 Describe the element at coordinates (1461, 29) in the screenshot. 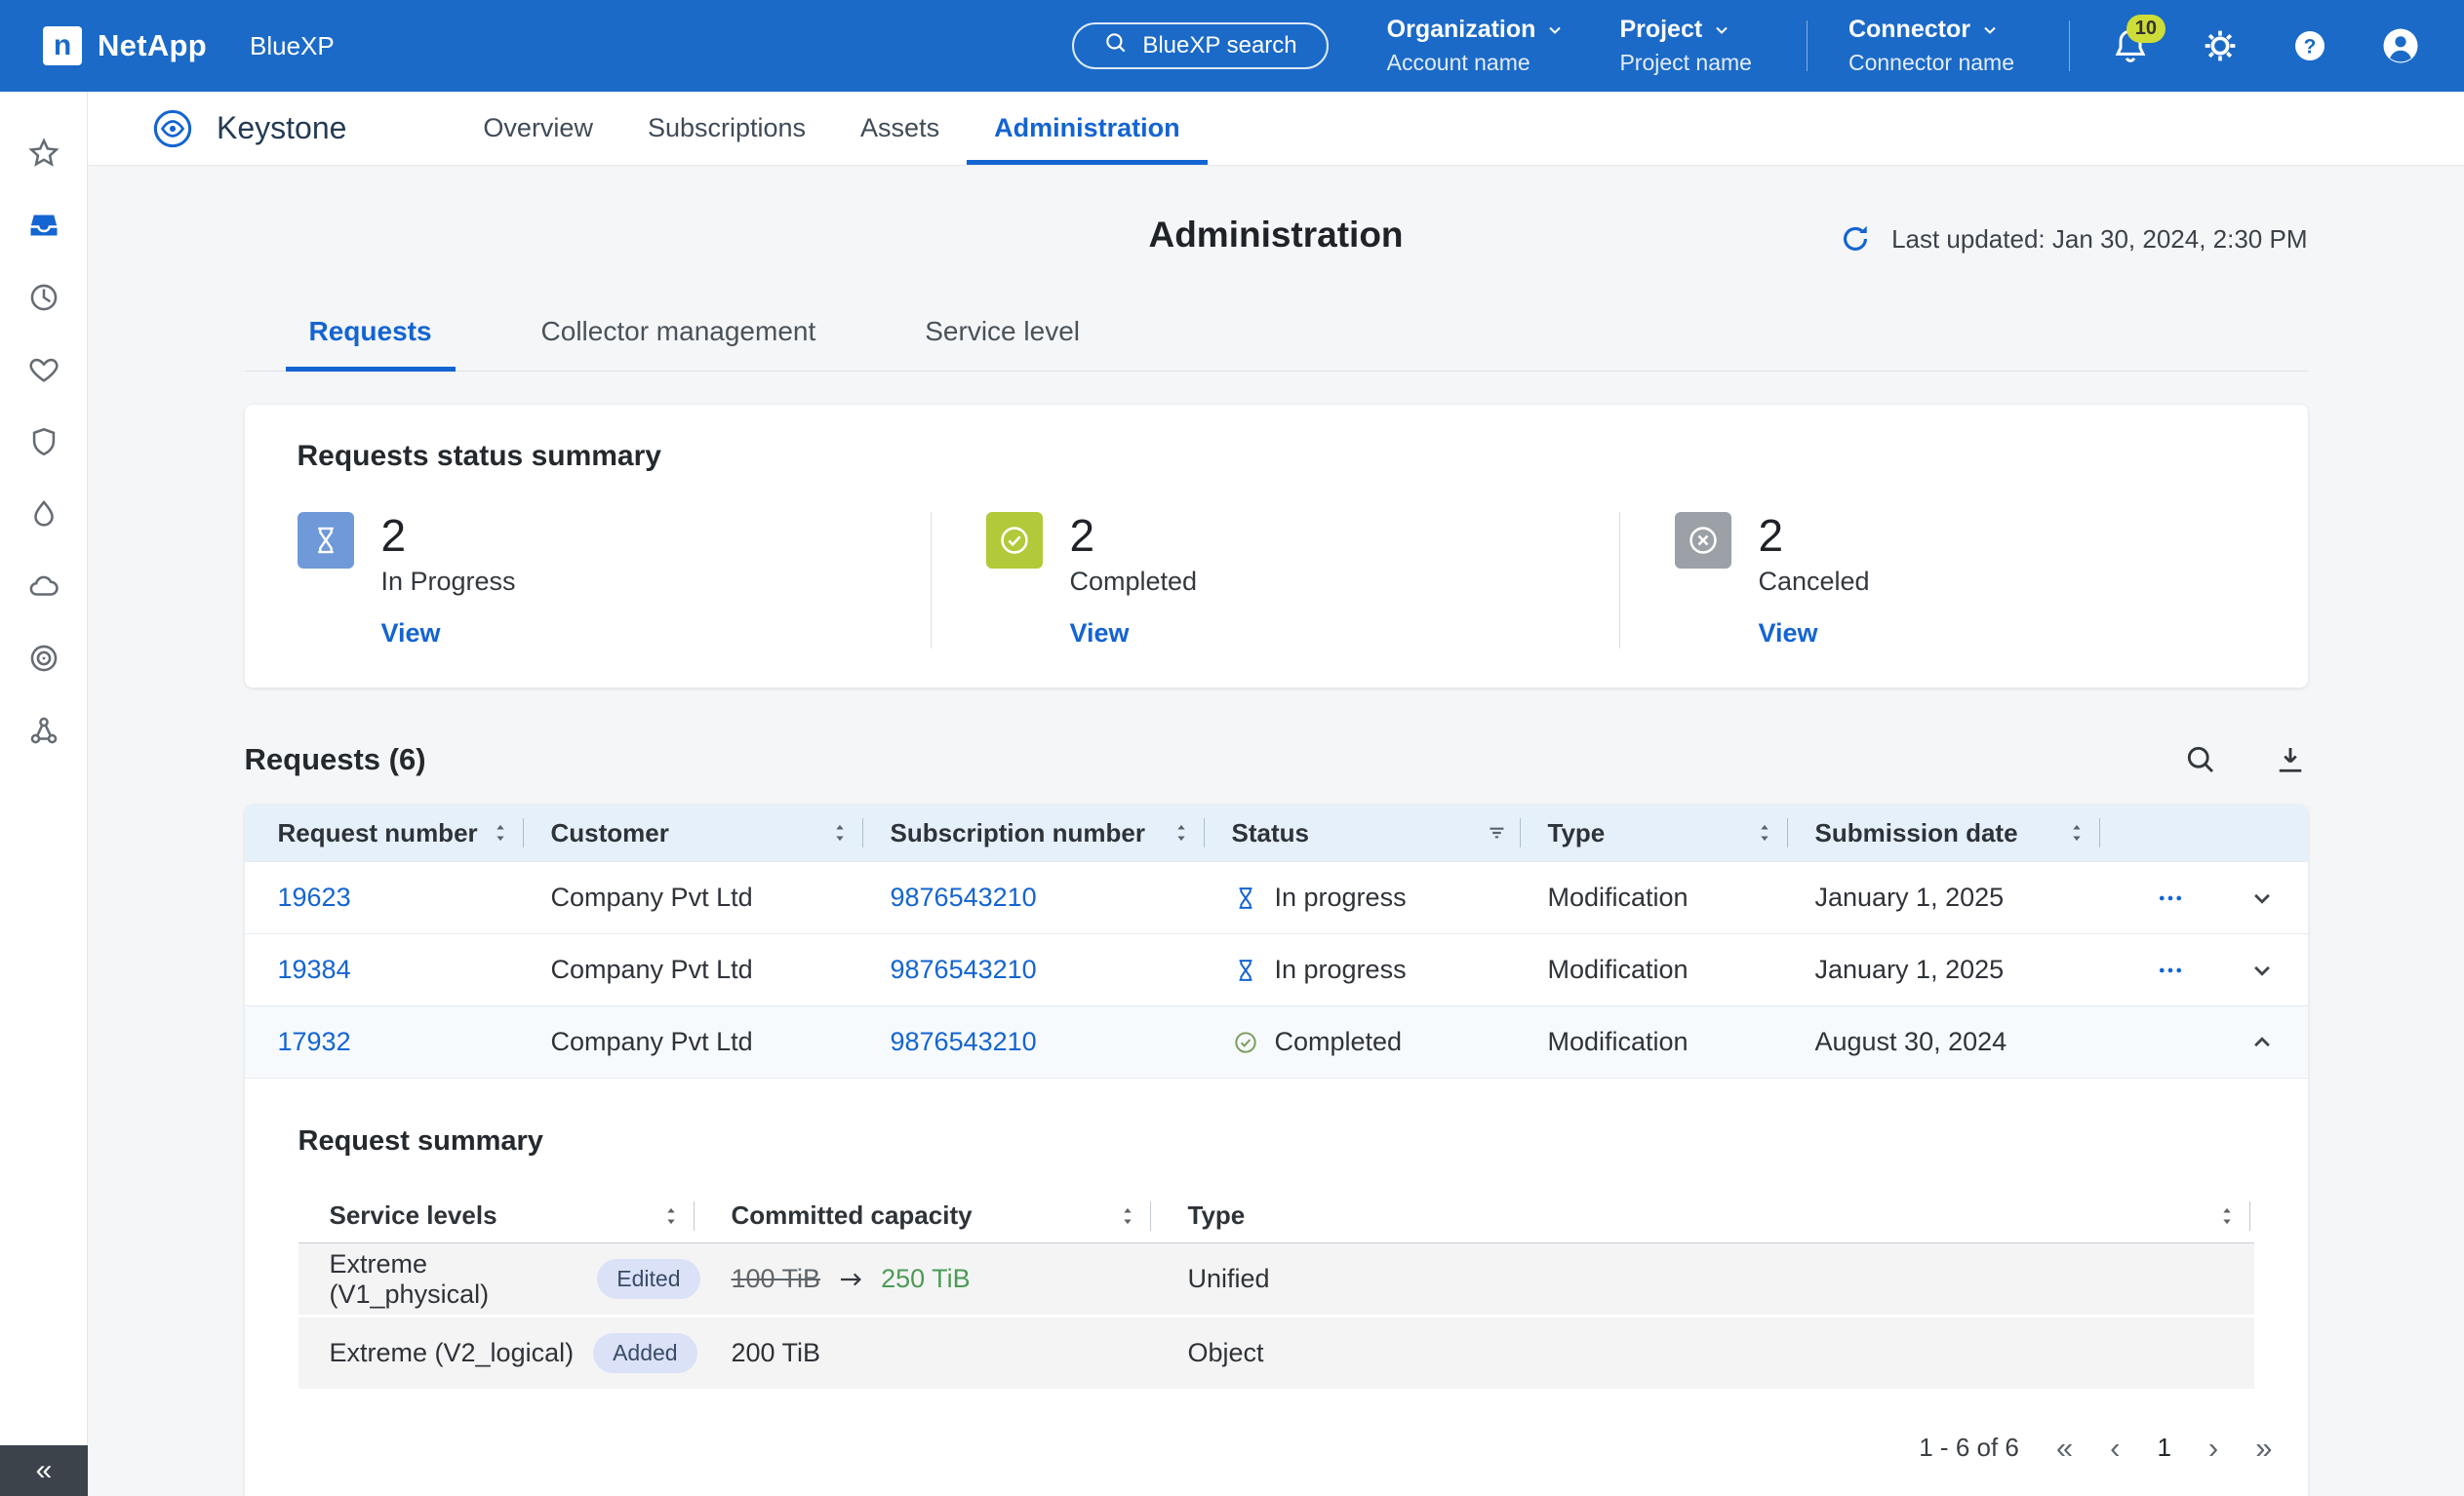

I see `organization-label: Organization` at that location.